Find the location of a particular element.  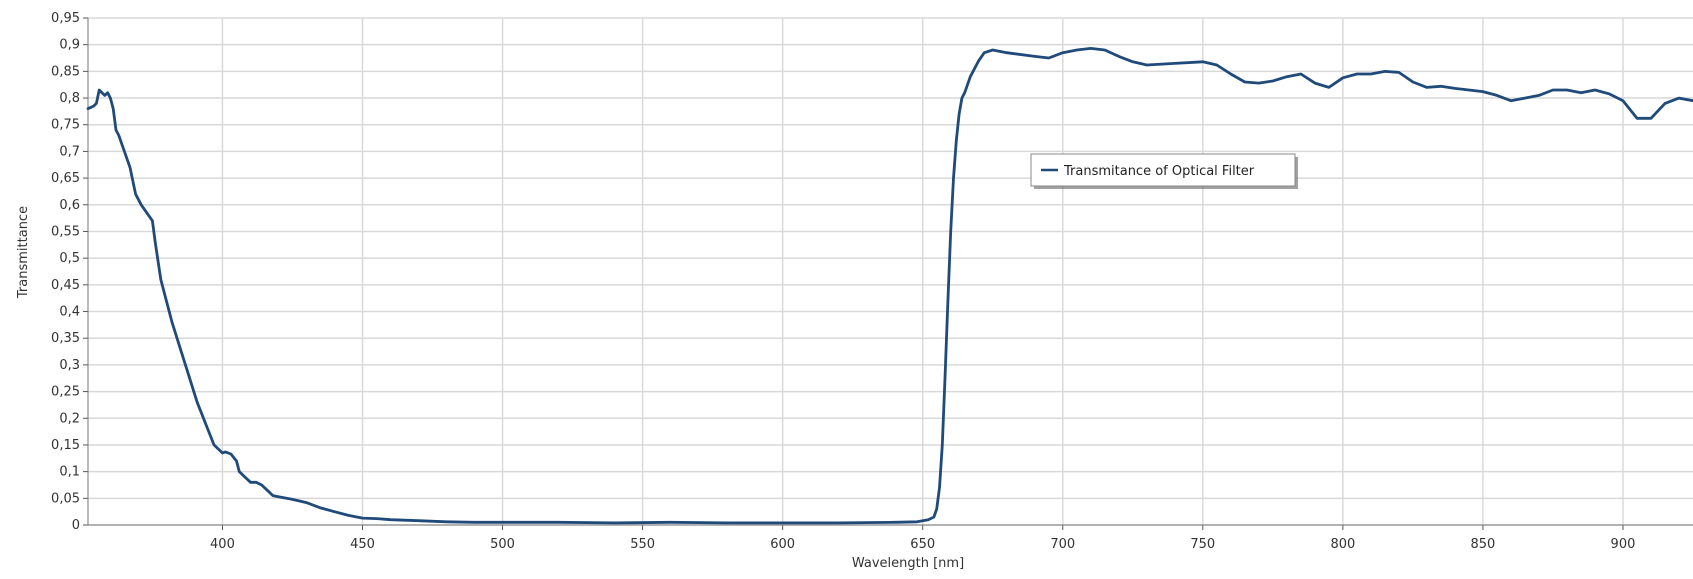

y-tick-label: 0,25 is located at coordinates (65, 392).